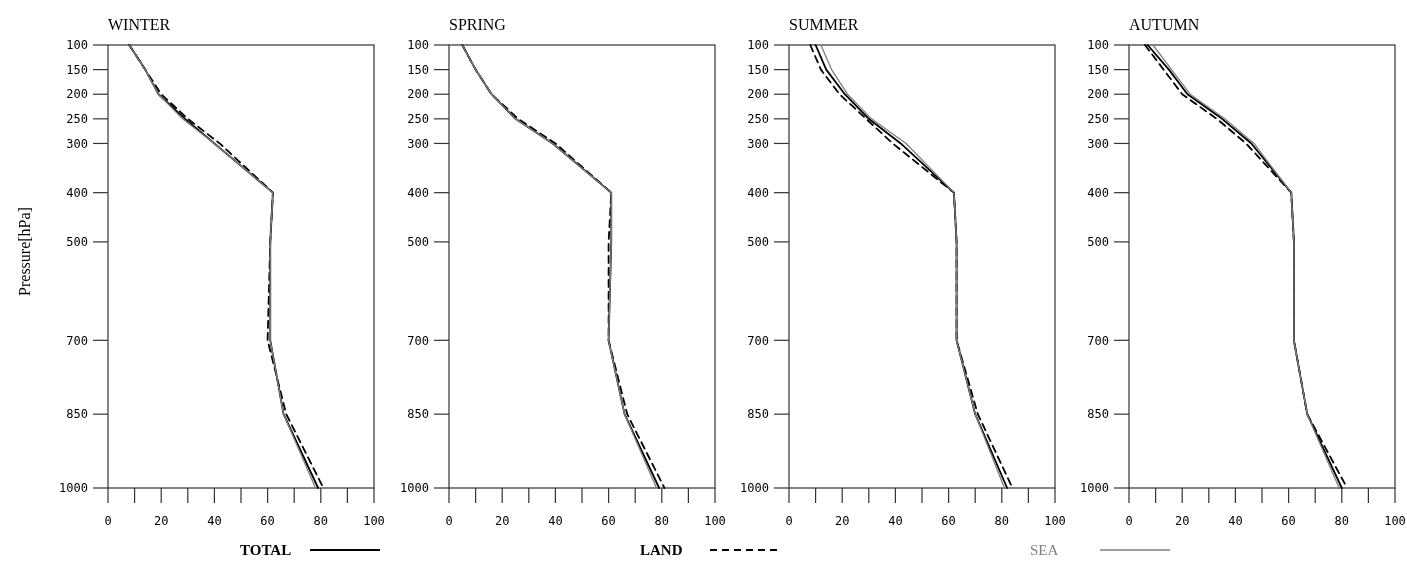 This screenshot has height=586, width=1407. What do you see at coordinates (478, 24) in the screenshot?
I see `chart-title: SPRING` at bounding box center [478, 24].